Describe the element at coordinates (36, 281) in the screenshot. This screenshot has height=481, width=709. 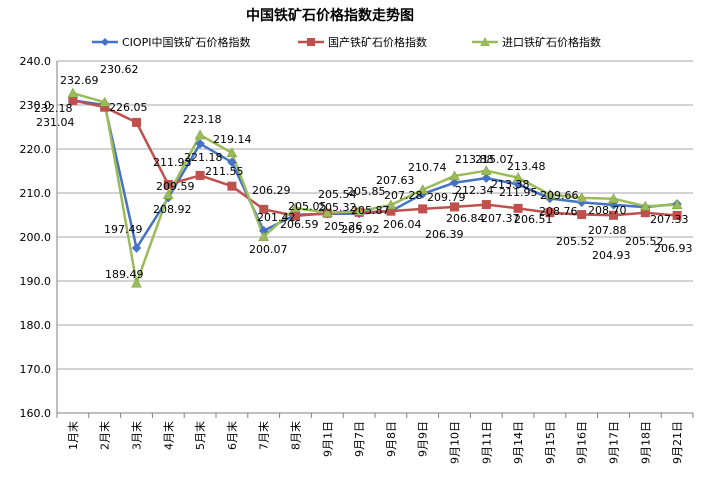
I see `y-tick-label: 190.0` at that location.